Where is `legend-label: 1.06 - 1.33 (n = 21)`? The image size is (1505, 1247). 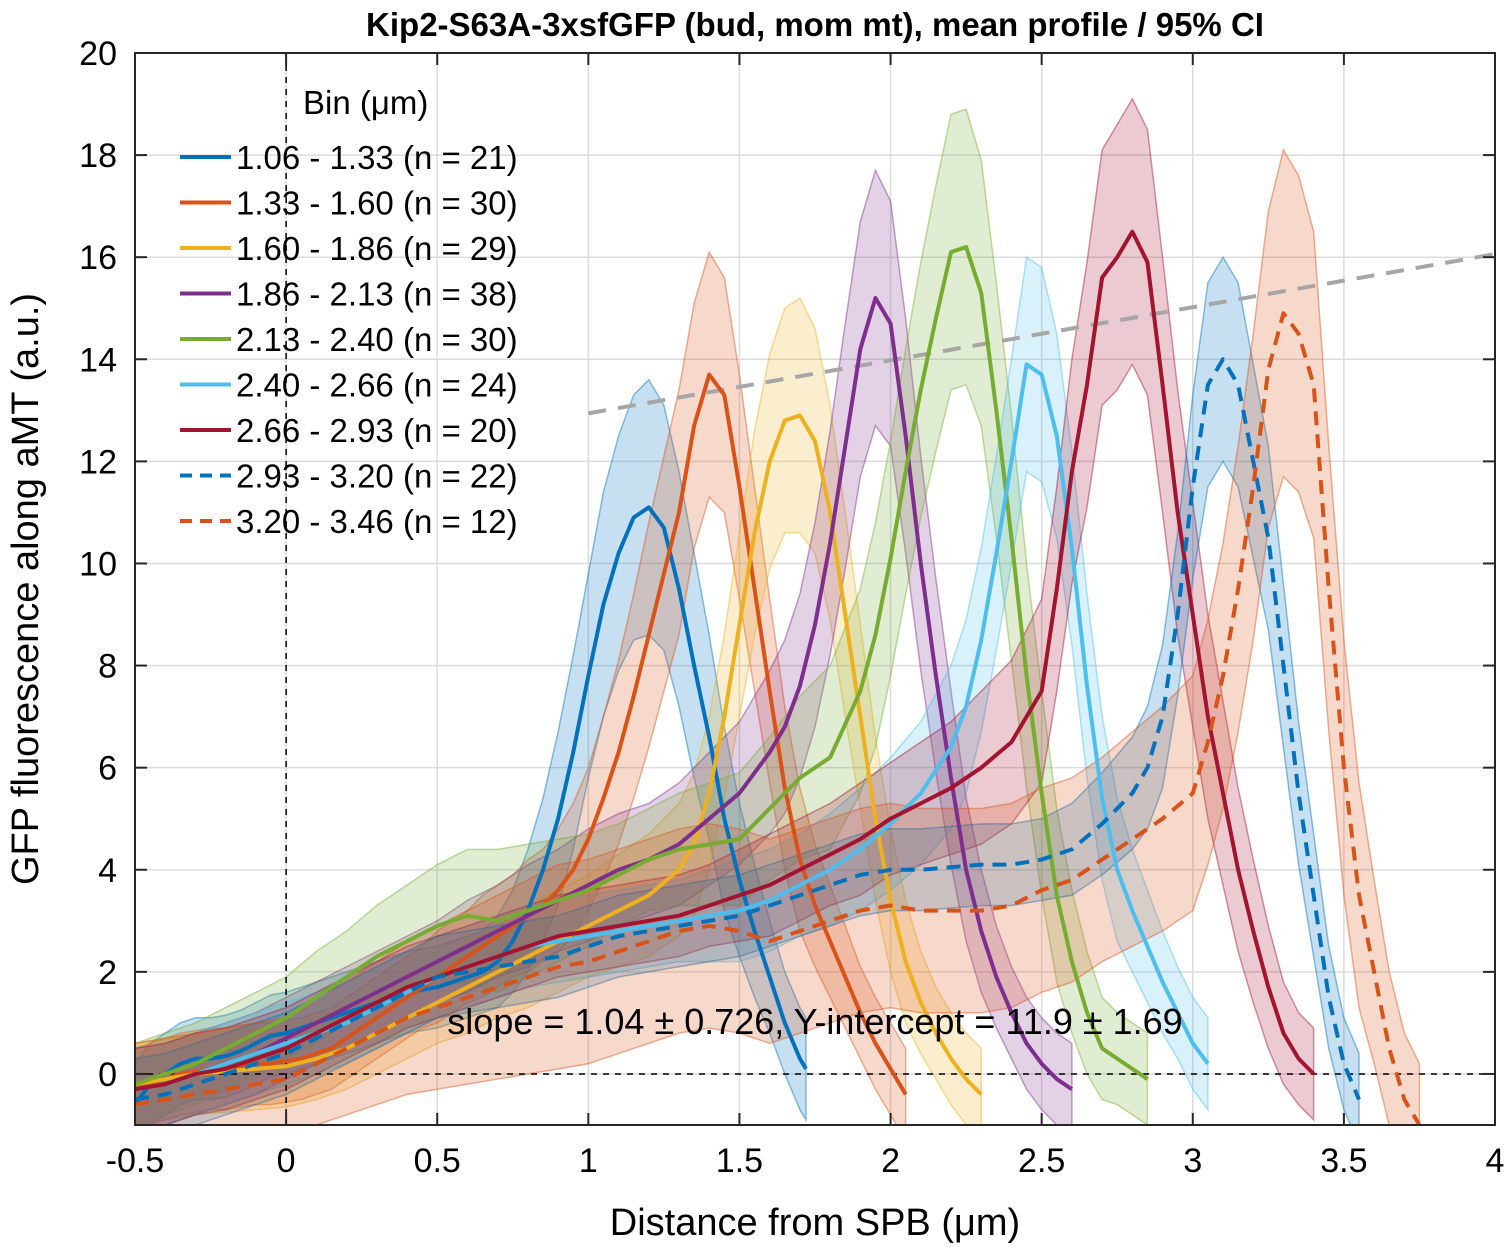
legend-label: 1.06 - 1.33 (n = 21) is located at coordinates (377, 157).